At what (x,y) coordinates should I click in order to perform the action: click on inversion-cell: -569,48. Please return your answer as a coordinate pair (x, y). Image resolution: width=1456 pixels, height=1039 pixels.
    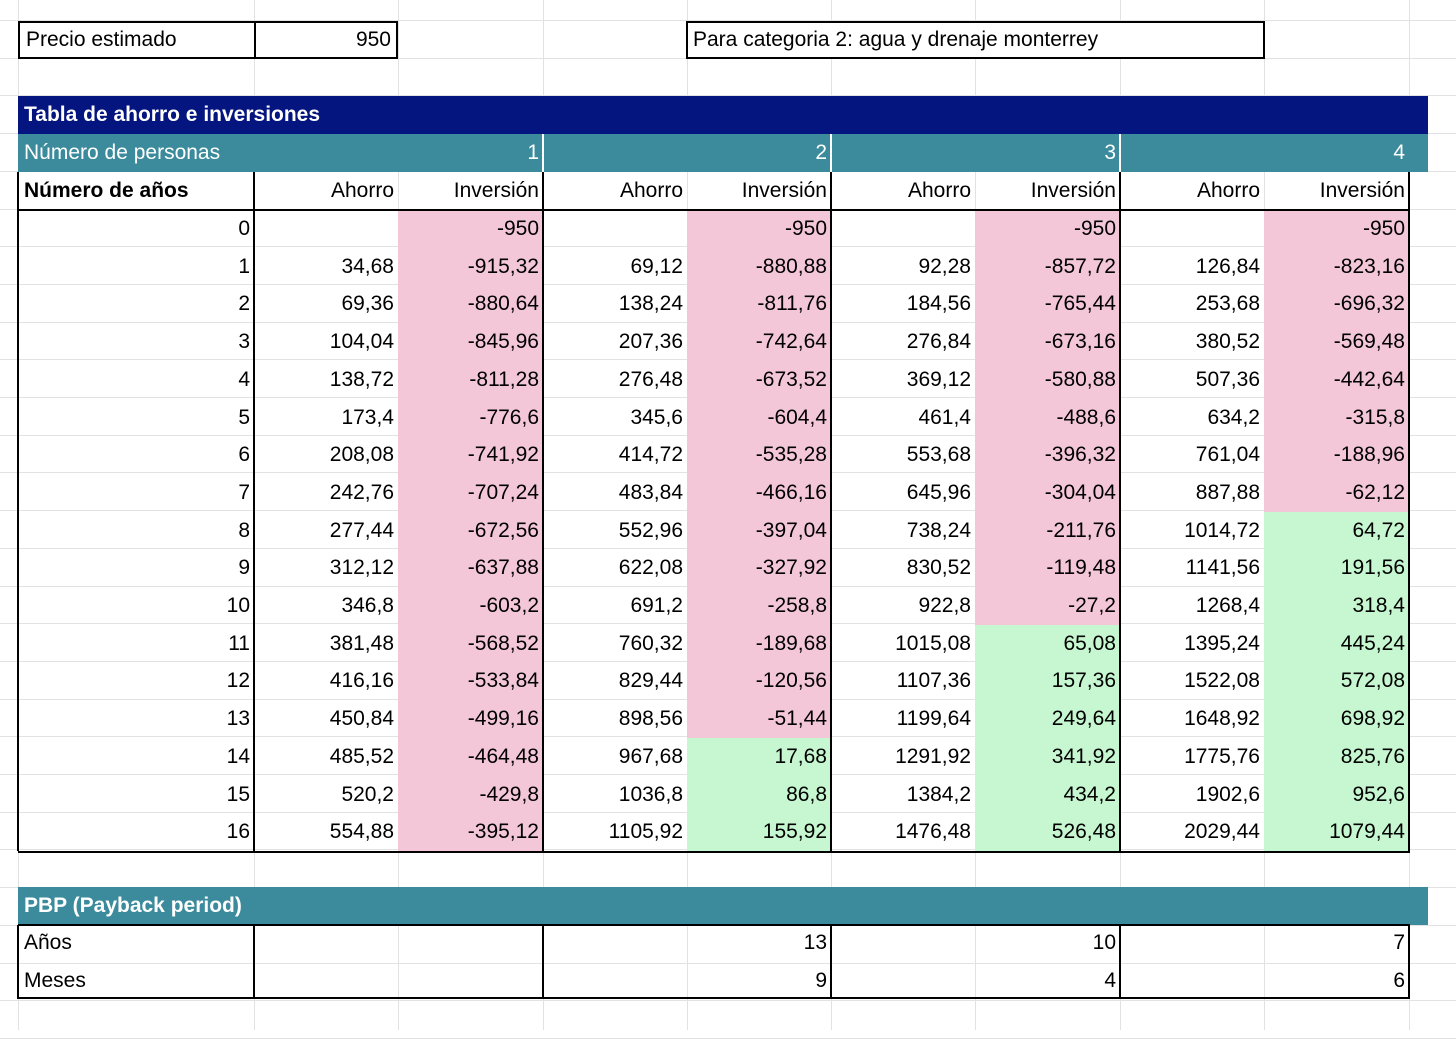
    Looking at the image, I should click on (1336, 342).